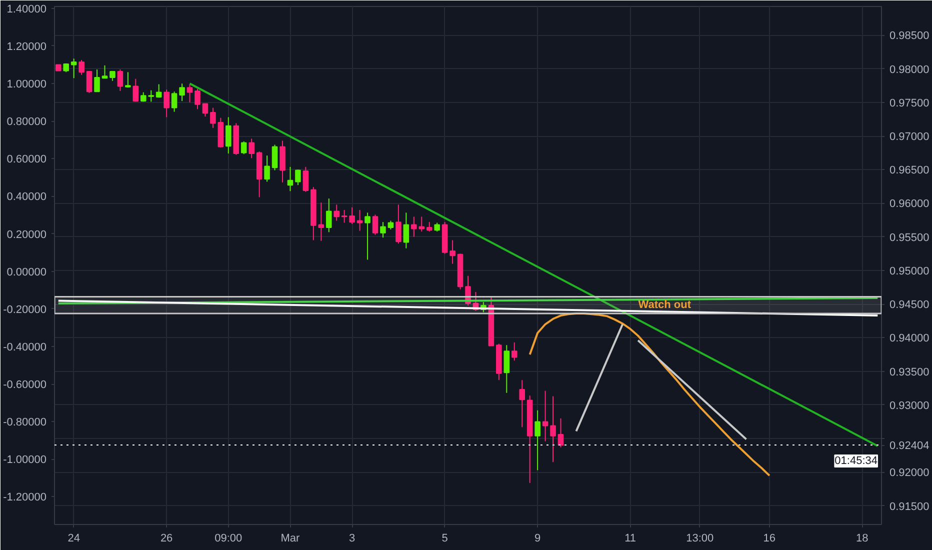 The image size is (932, 550). What do you see at coordinates (26, 46) in the screenshot?
I see `y-tick-label: 1.20000` at bounding box center [26, 46].